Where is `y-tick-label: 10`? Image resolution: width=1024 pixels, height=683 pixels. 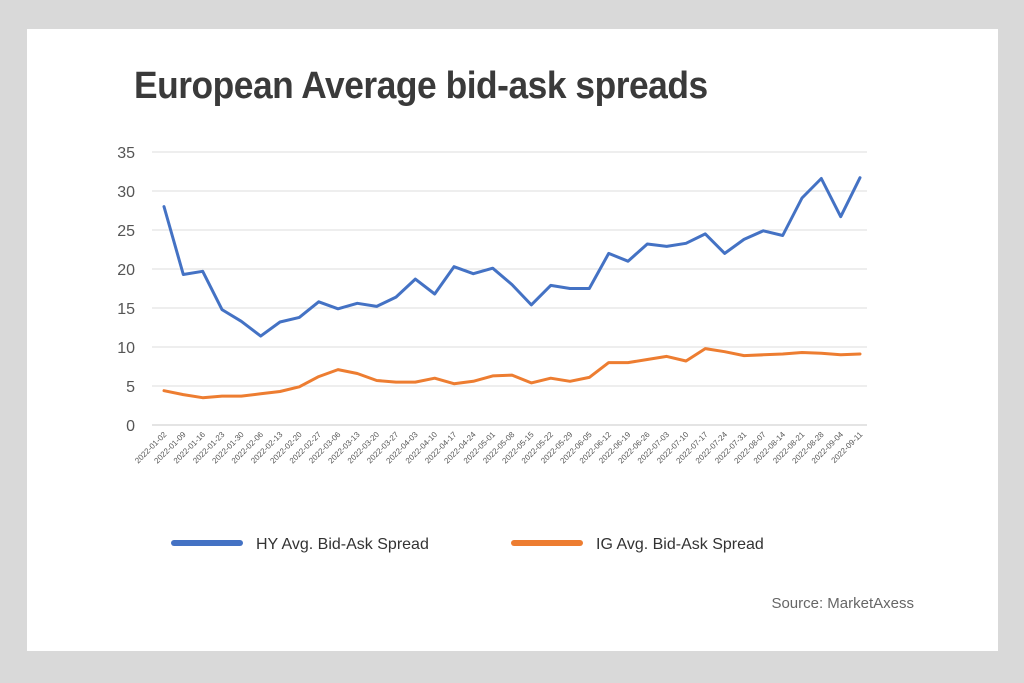 y-tick-label: 10 is located at coordinates (126, 348).